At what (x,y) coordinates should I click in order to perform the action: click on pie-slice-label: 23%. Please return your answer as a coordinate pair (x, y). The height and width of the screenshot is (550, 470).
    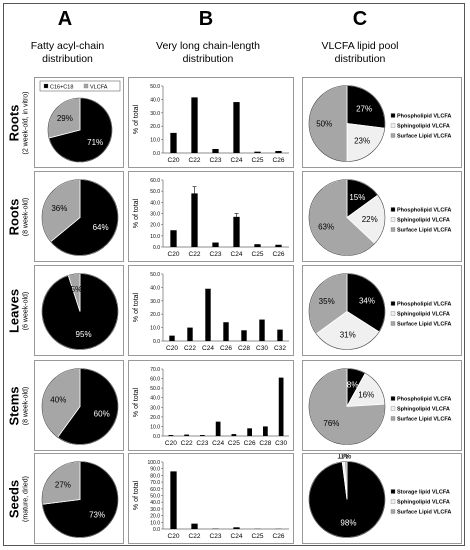
    Looking at the image, I should click on (362, 141).